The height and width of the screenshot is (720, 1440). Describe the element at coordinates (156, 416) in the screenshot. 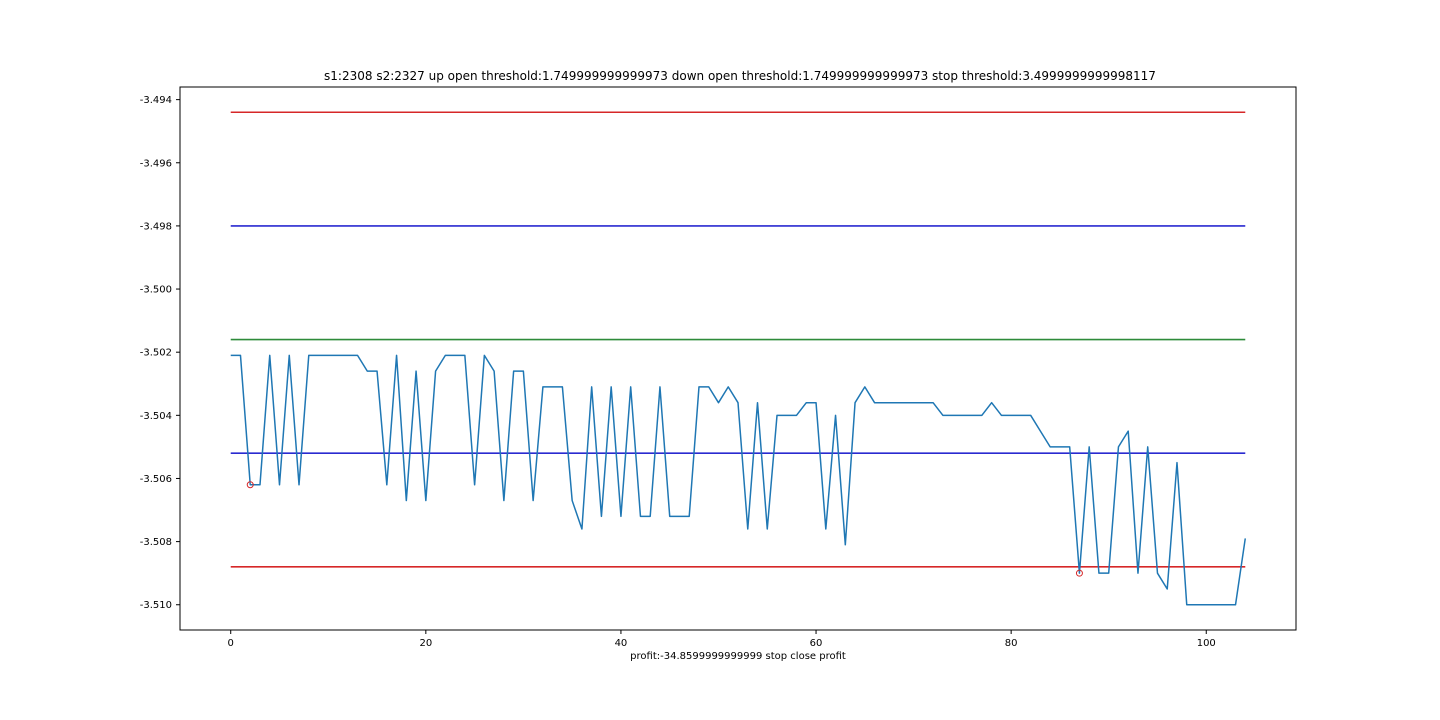

I see `y-tick-label-5: -3.504` at that location.